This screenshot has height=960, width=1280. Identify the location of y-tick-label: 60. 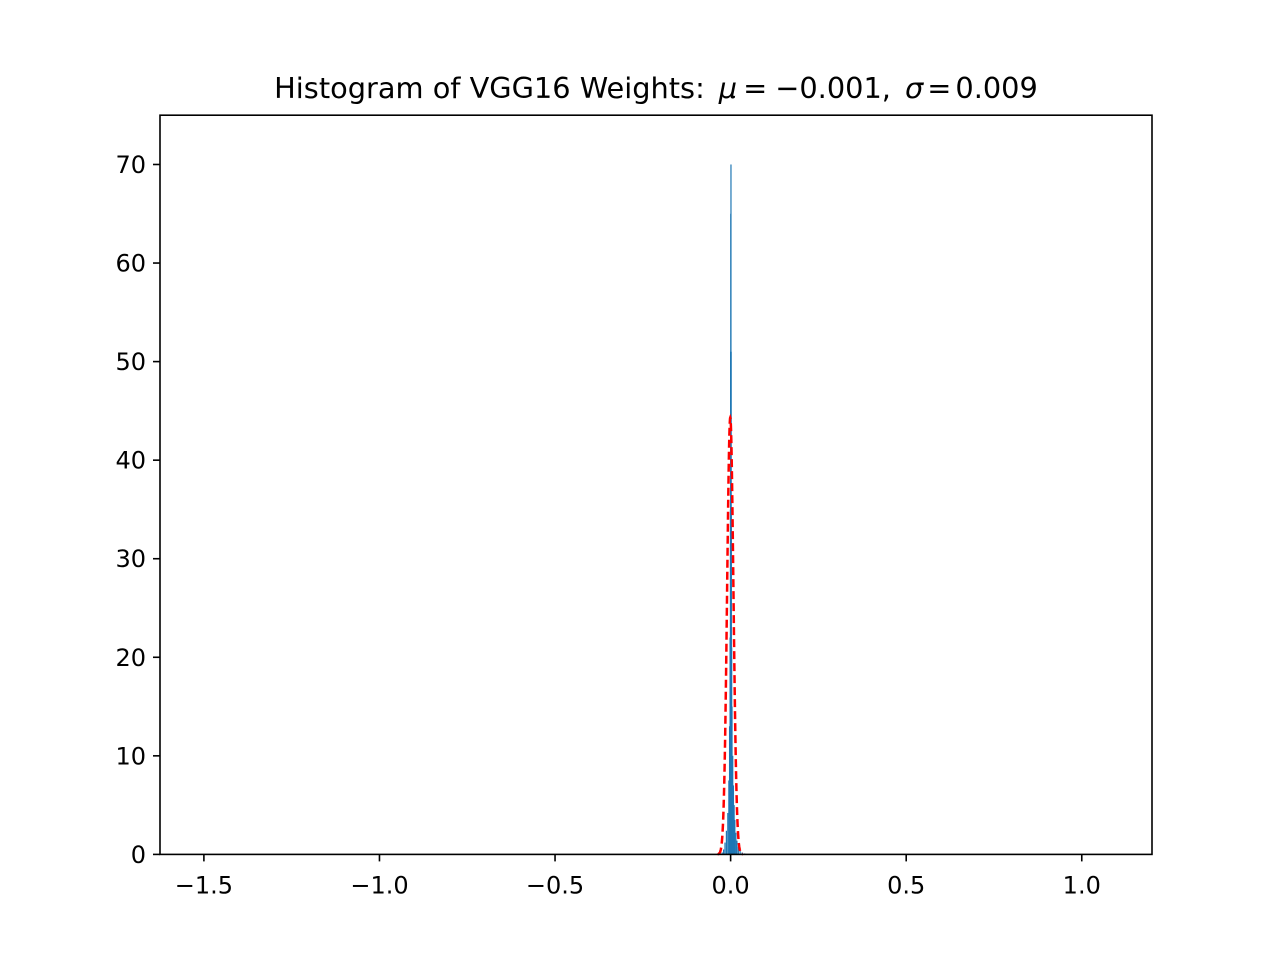
(130, 264).